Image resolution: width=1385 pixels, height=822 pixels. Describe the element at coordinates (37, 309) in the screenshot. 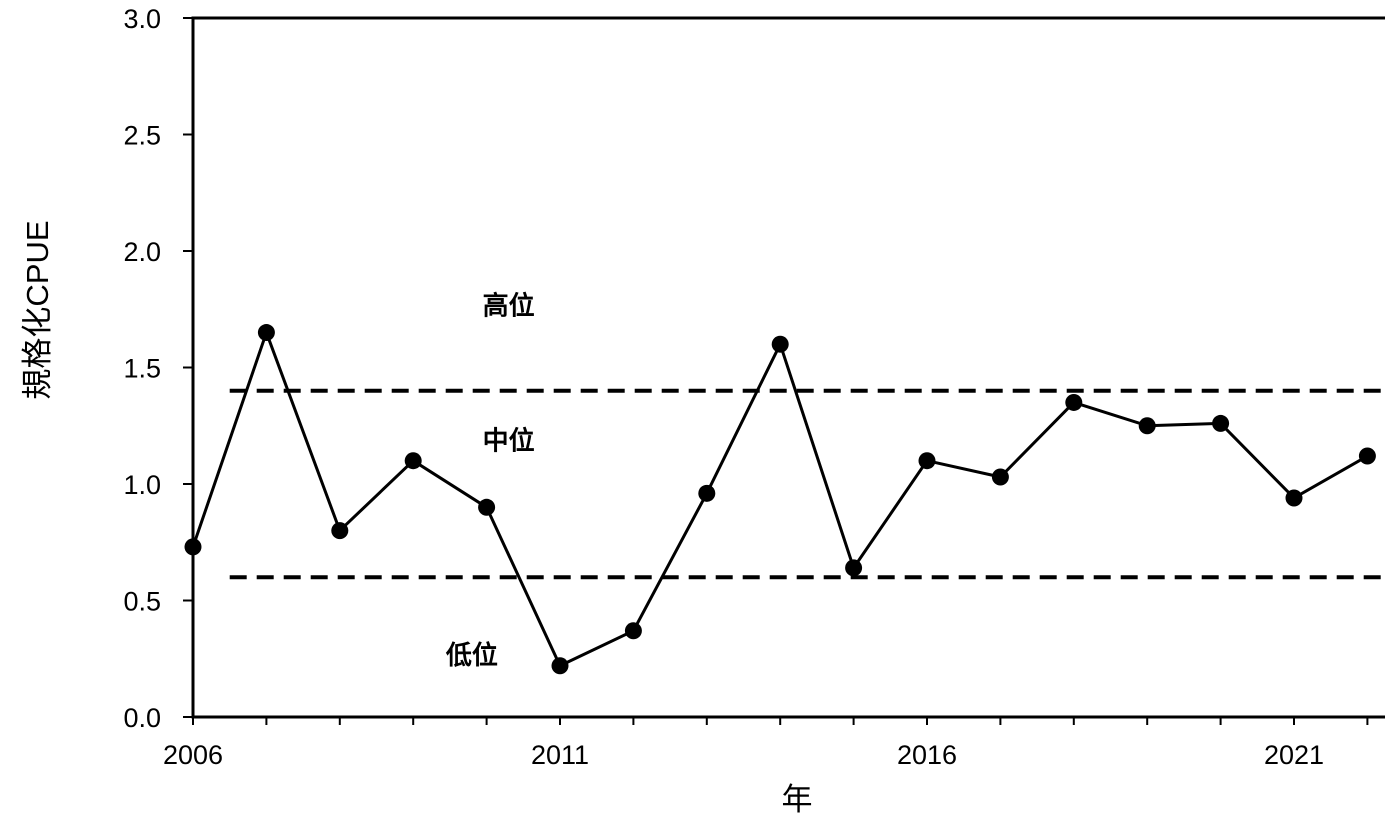

I see `y-axis-title: 規格化CPUE` at that location.